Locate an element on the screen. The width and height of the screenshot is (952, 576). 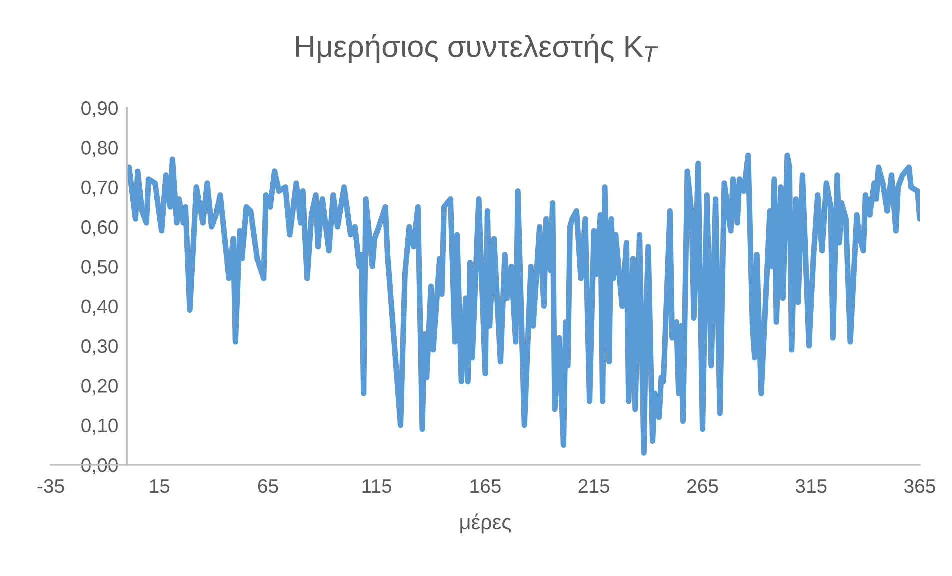
y-tick-label: 0,90 is located at coordinates (100, 109).